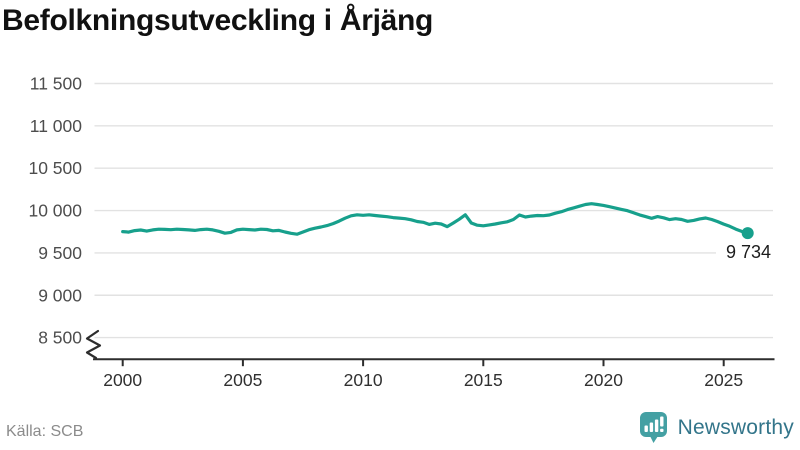 The height and width of the screenshot is (450, 800). I want to click on newsworthy-logo: Newsworthy, so click(716, 427).